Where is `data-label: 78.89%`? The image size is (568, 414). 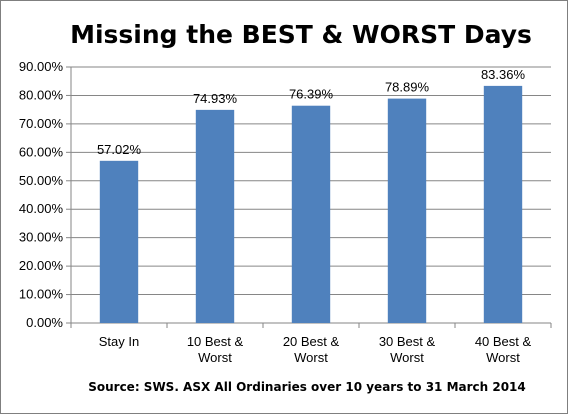 data-label: 78.89% is located at coordinates (407, 87).